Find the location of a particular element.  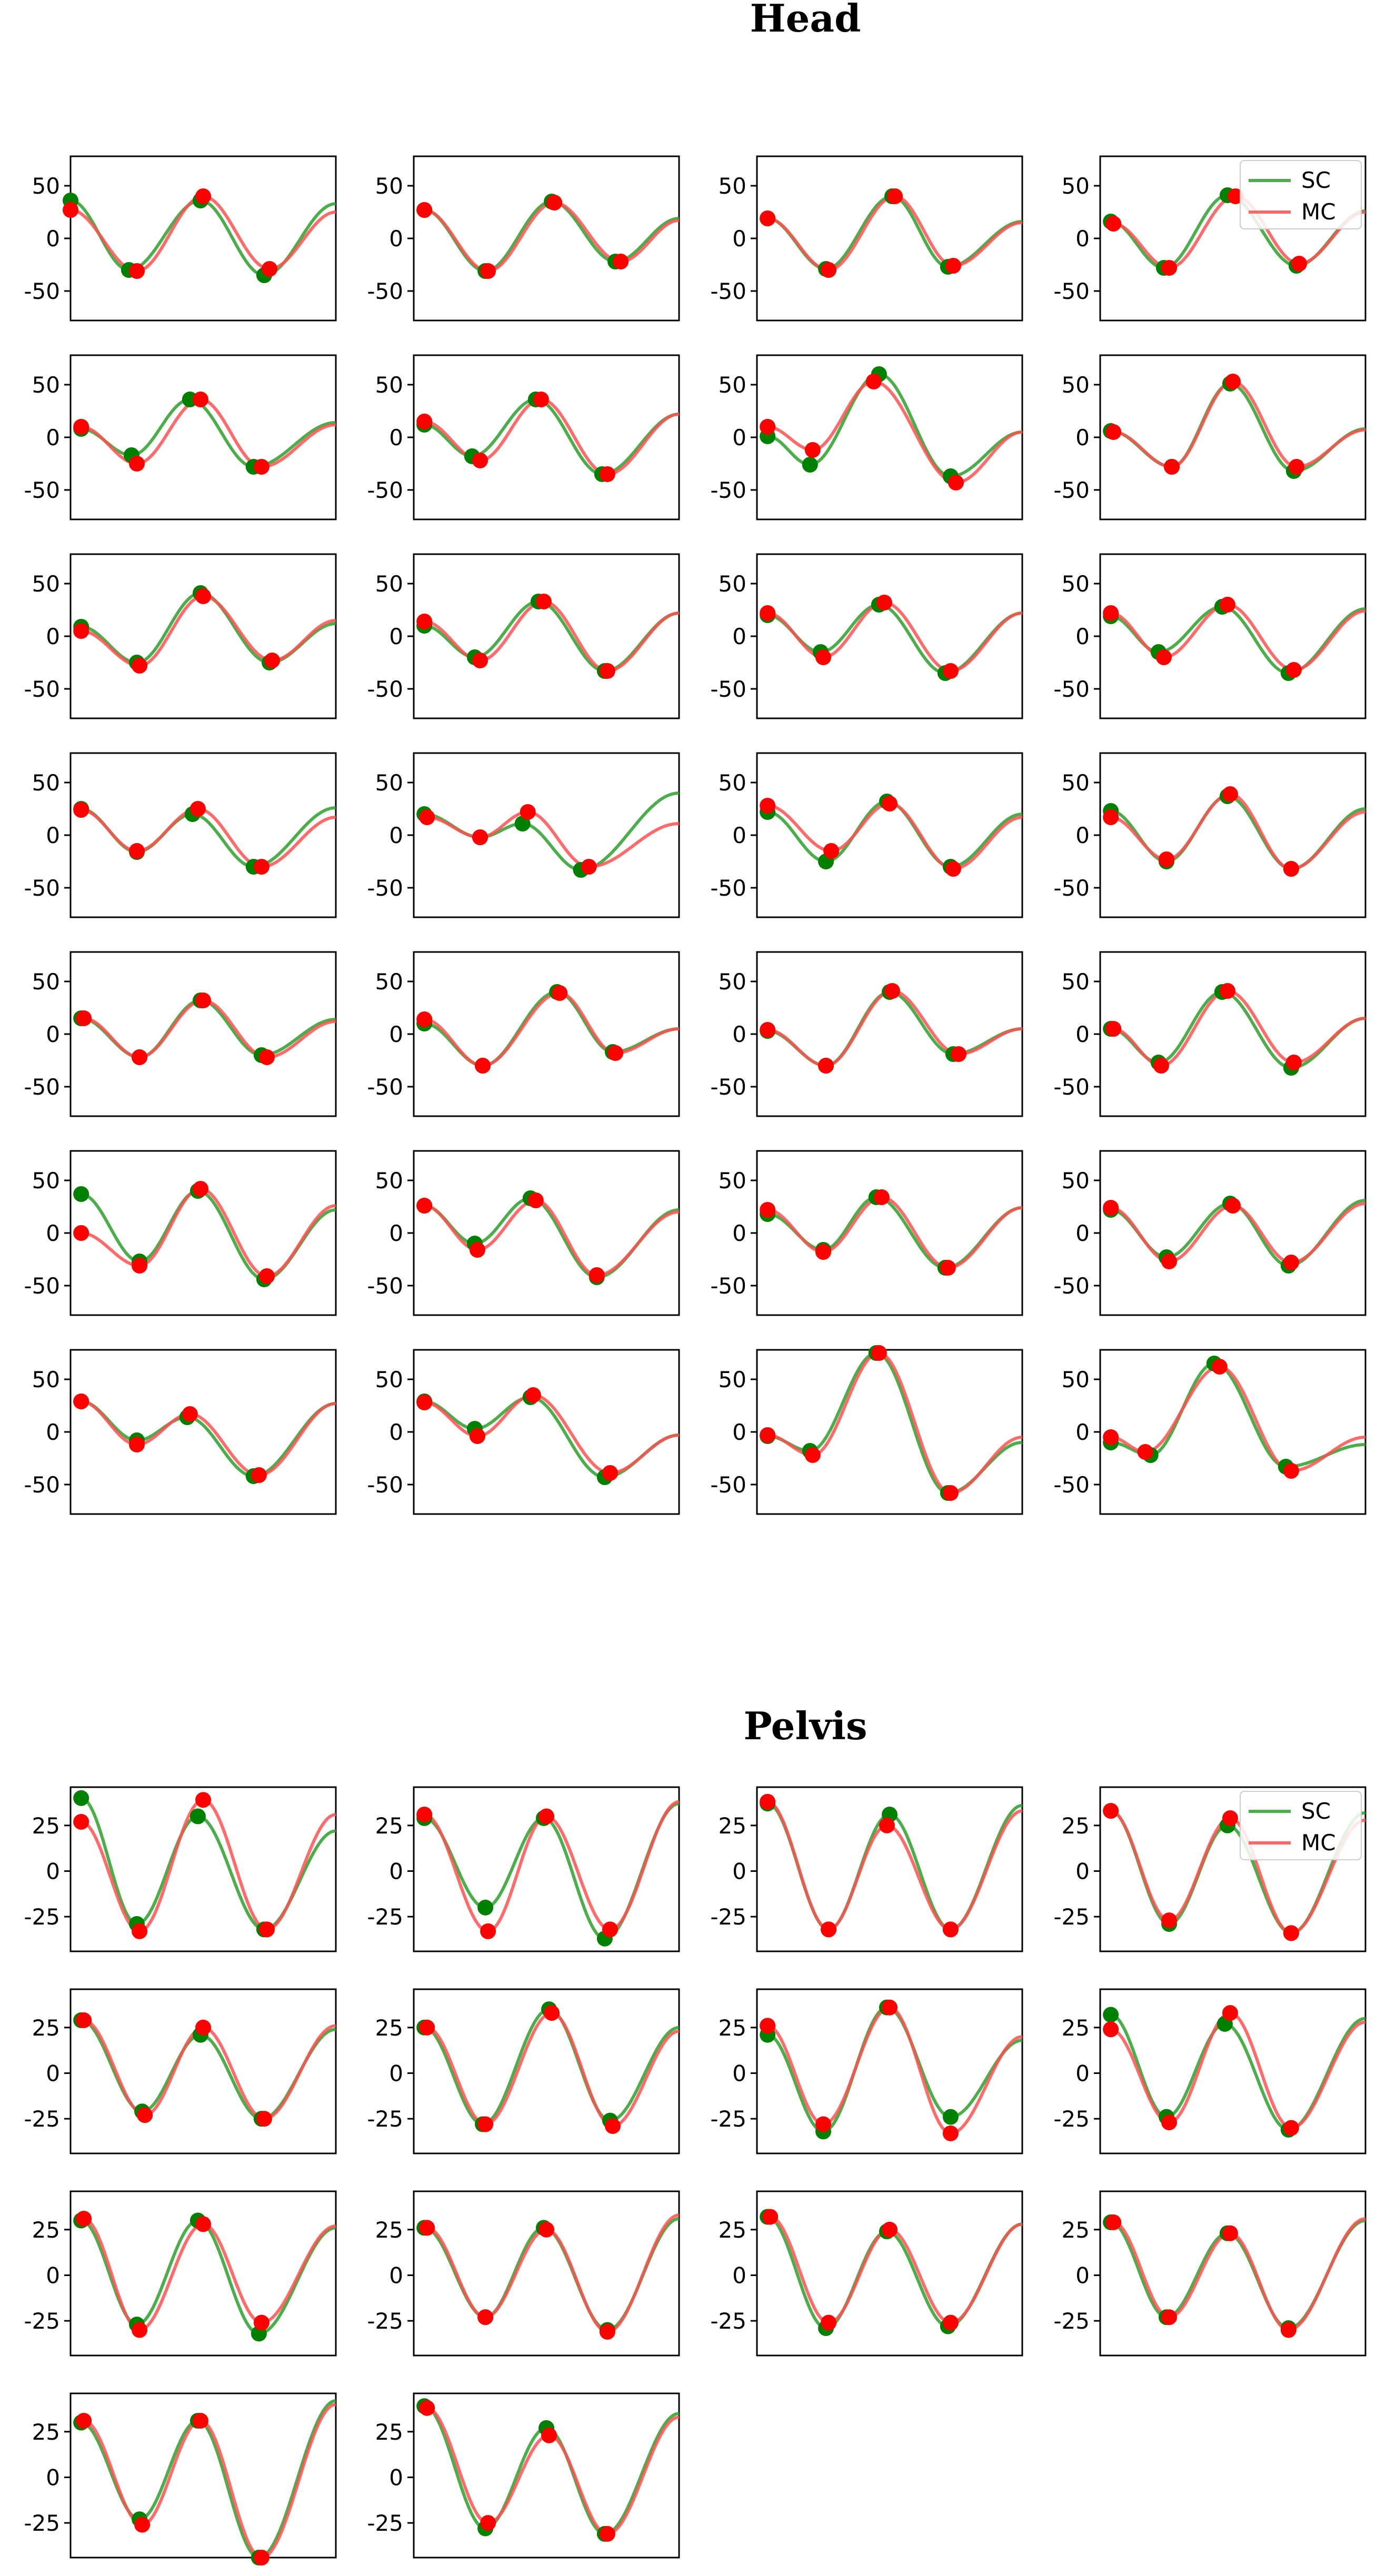

pelvis-panel-13: 25 0 -25 is located at coordinates (180, 2478).